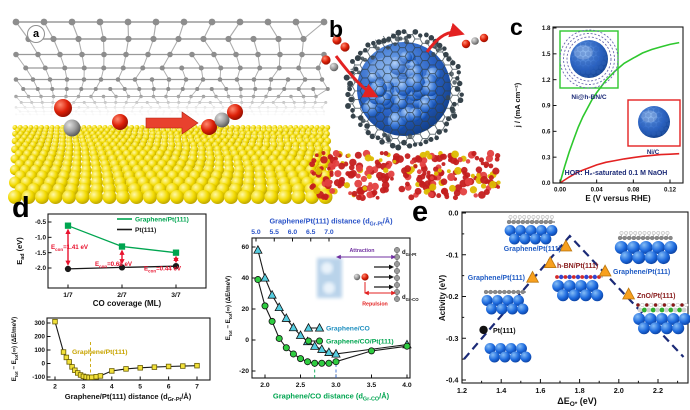 Image resolution: width=690 pixels, height=410 pixels. I want to click on svg-text: 0.12, so click(670, 190).